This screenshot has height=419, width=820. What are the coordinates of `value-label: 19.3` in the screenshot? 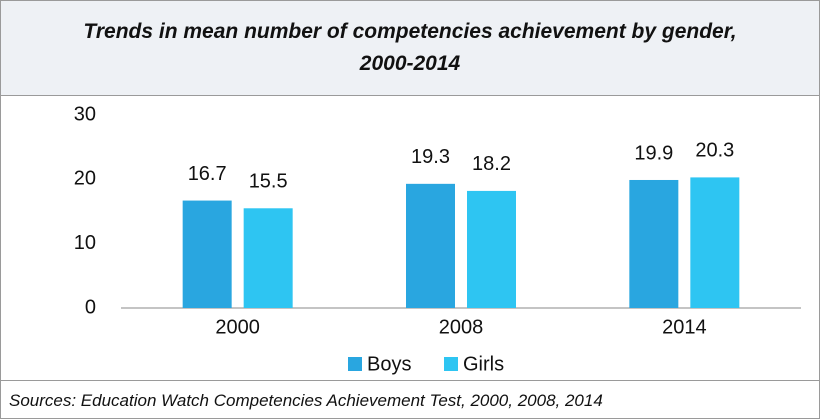 It's located at (430, 157).